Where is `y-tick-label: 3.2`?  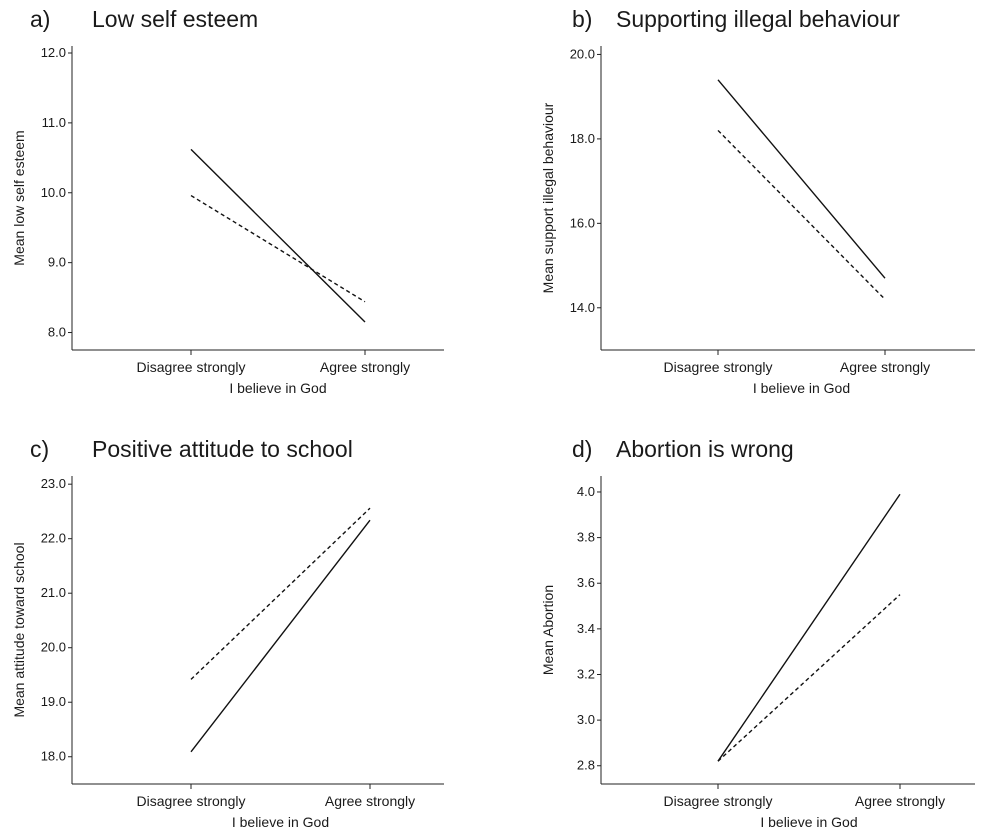 y-tick-label: 3.2 is located at coordinates (586, 673).